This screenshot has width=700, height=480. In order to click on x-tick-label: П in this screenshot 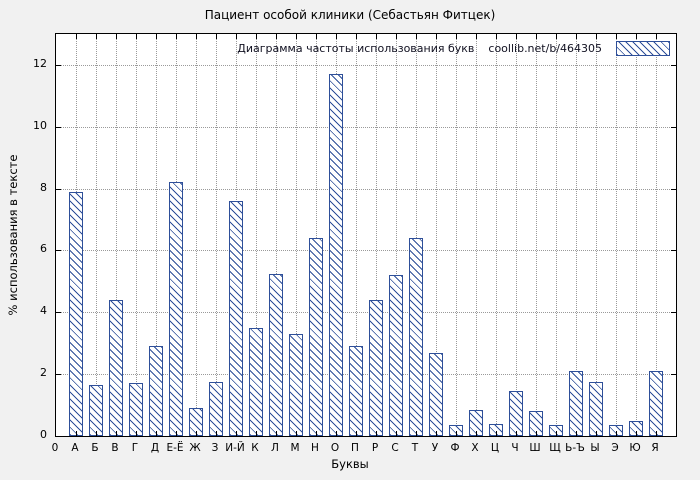, I will do `click(355, 448)`.